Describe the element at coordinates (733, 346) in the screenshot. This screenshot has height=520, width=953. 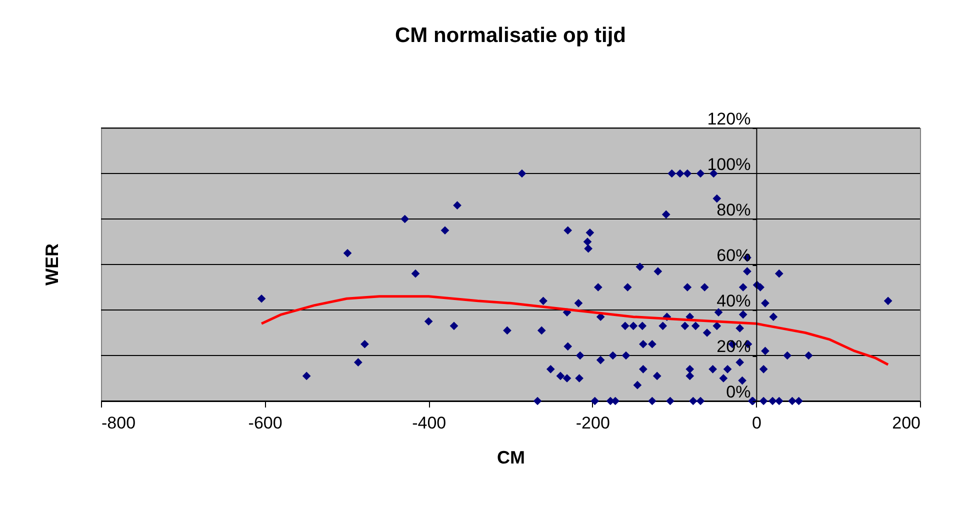
I see `y-tick-label: 20%` at that location.